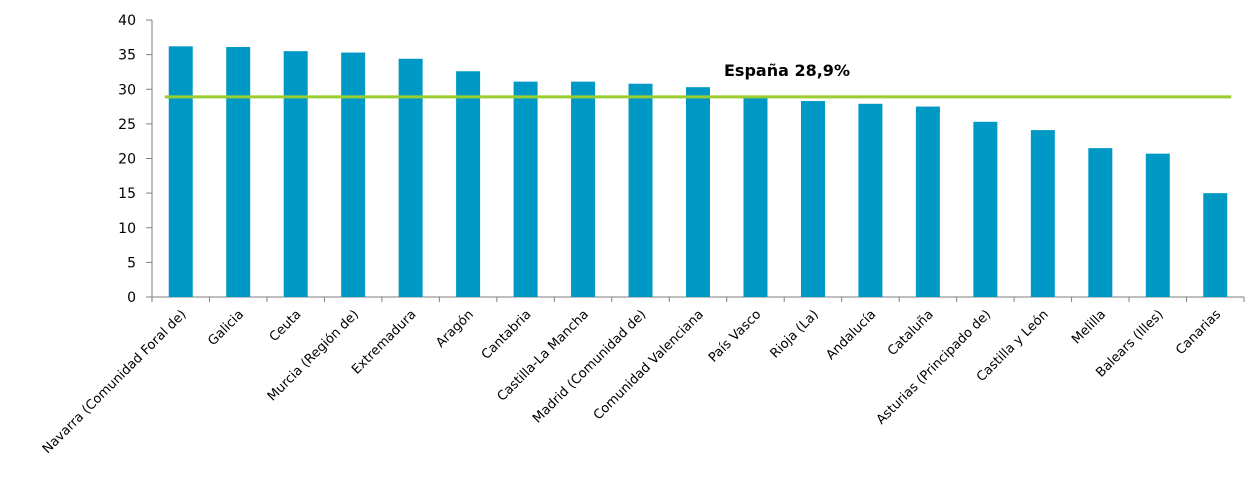  Describe the element at coordinates (226, 328) in the screenshot. I see `category-label: Galicia` at that location.